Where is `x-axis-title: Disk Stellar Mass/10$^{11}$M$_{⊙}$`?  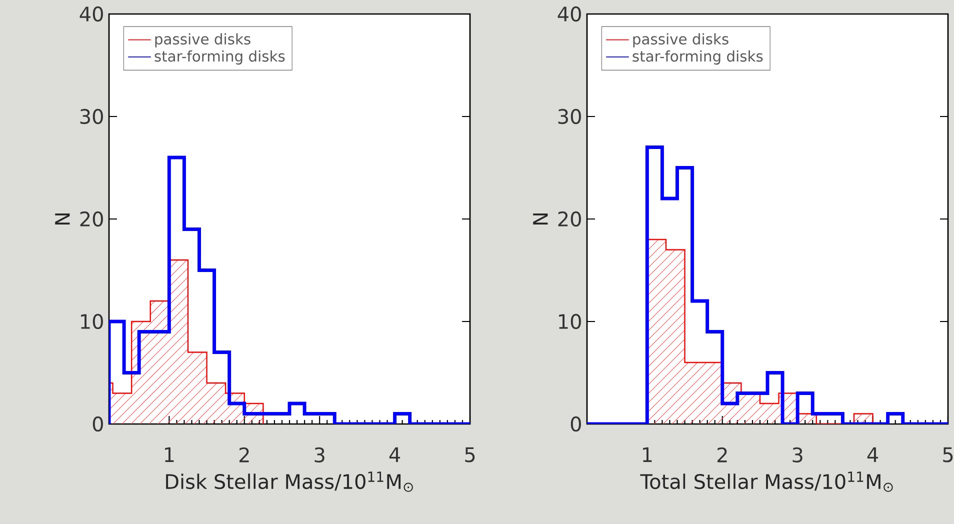
x-axis-title: Disk Stellar Mass/10$^{11}$M$_{⊙}$ is located at coordinates (289, 482).